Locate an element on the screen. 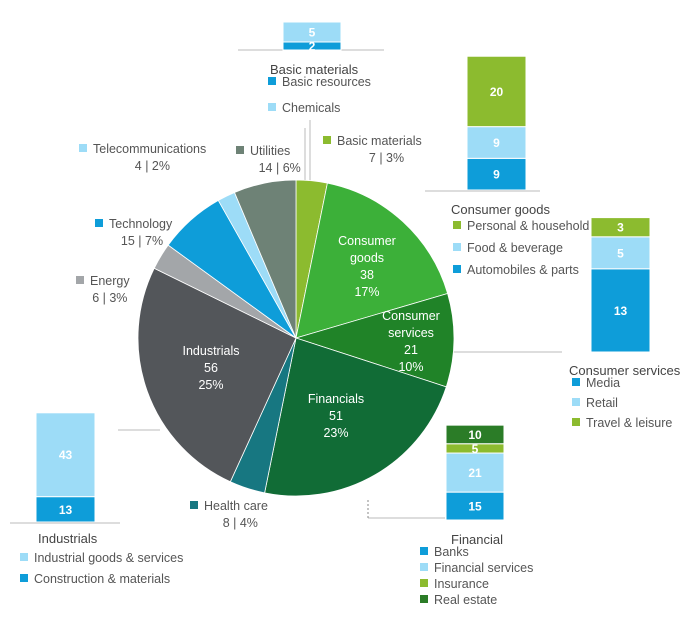 The image size is (700, 629). legend-label: Real estate is located at coordinates (465, 600).